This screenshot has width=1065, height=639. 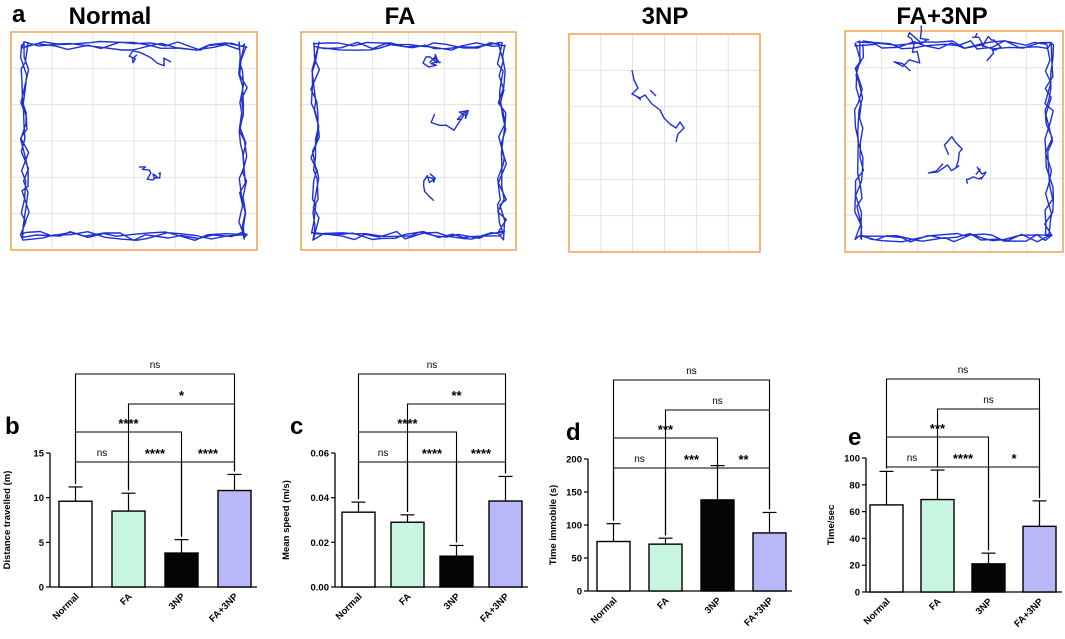 I want to click on y-tick-label: 5, so click(x=42, y=543).